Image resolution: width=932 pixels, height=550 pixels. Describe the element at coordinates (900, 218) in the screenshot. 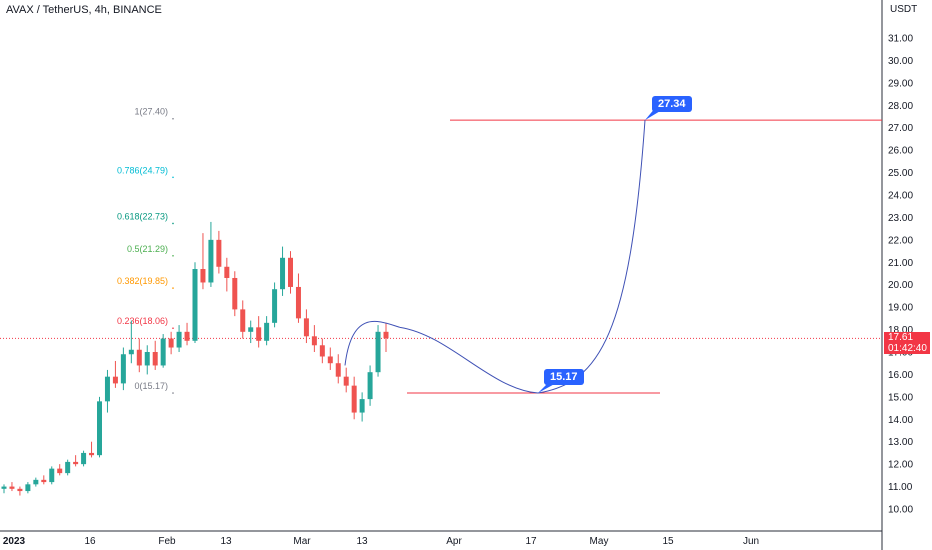

I see `y-tick-label: 23.00` at that location.